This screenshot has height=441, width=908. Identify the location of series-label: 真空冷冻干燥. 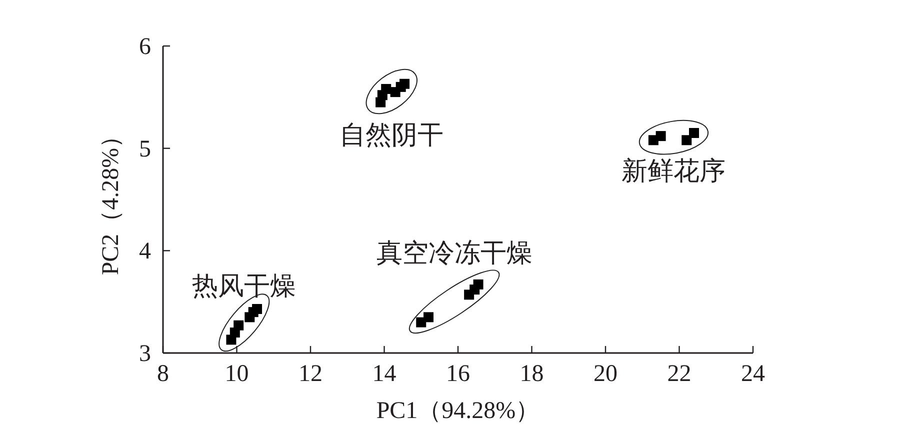
(454, 253).